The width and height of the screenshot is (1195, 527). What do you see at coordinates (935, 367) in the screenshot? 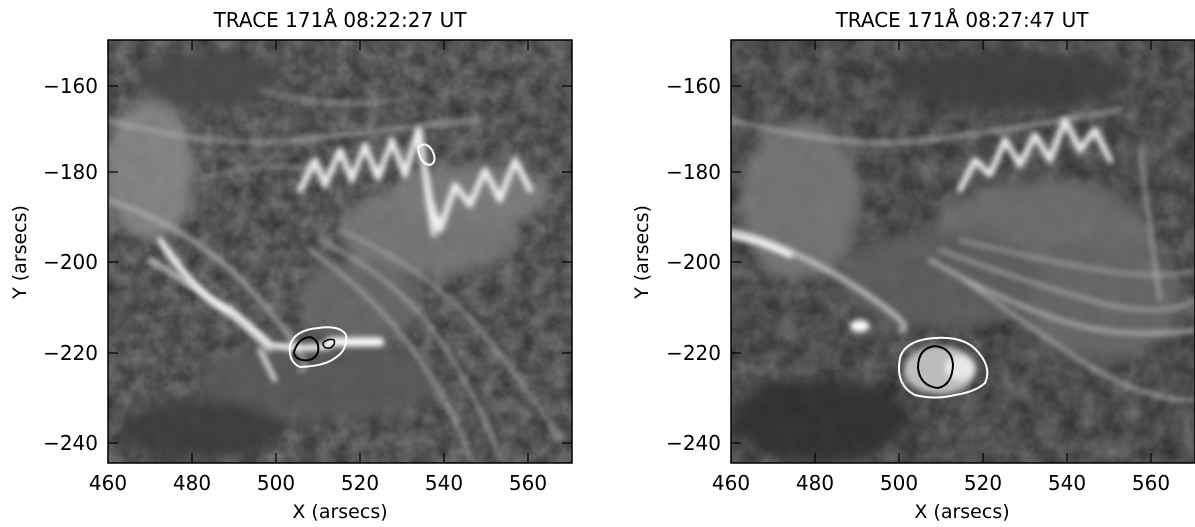
I see `panel-2-contour-black` at bounding box center [935, 367].